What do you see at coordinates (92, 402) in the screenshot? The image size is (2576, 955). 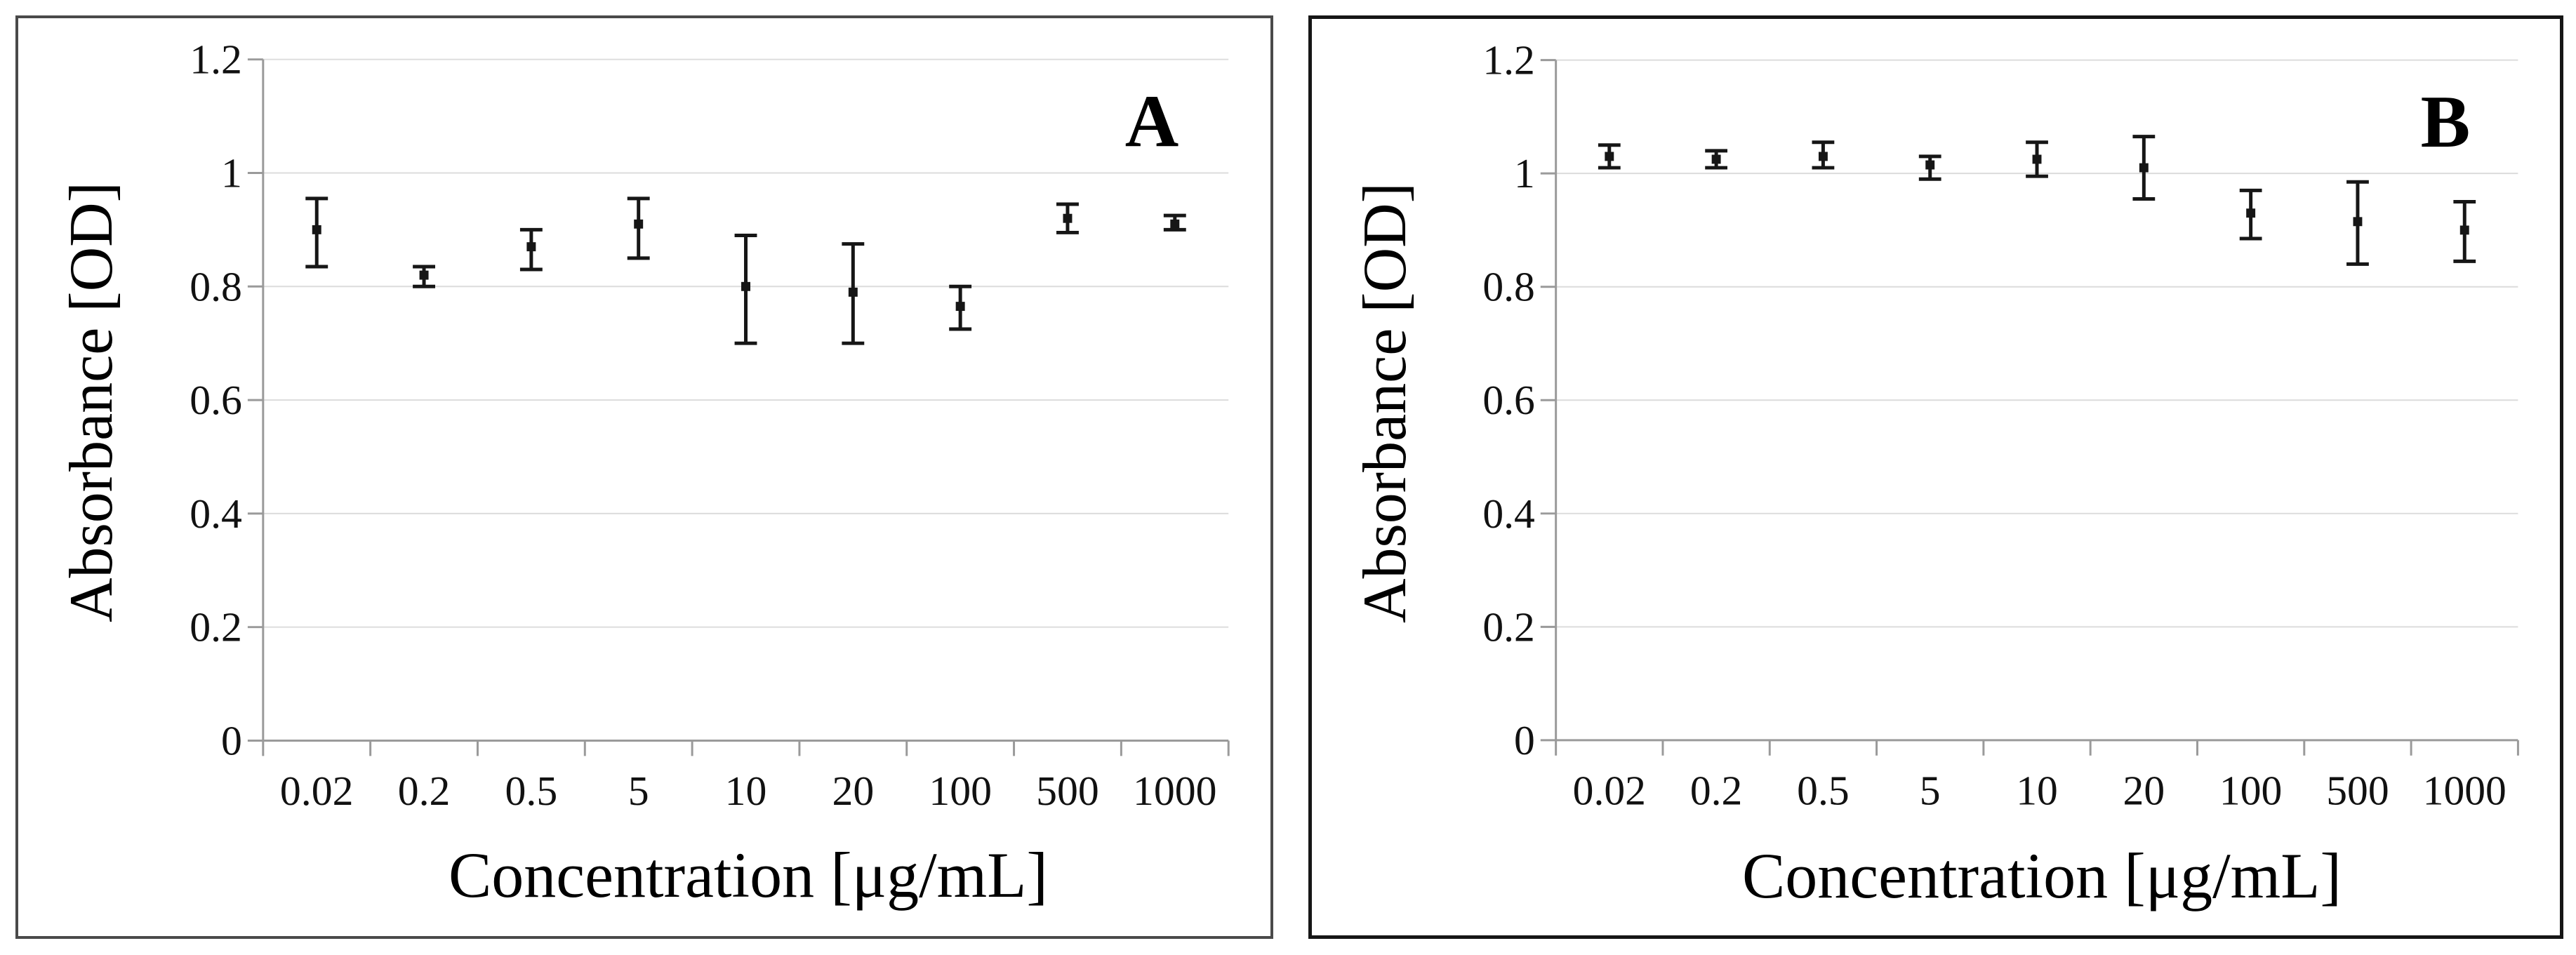 I see `panel-a-y-axis-title: Absorbance [OD]` at bounding box center [92, 402].